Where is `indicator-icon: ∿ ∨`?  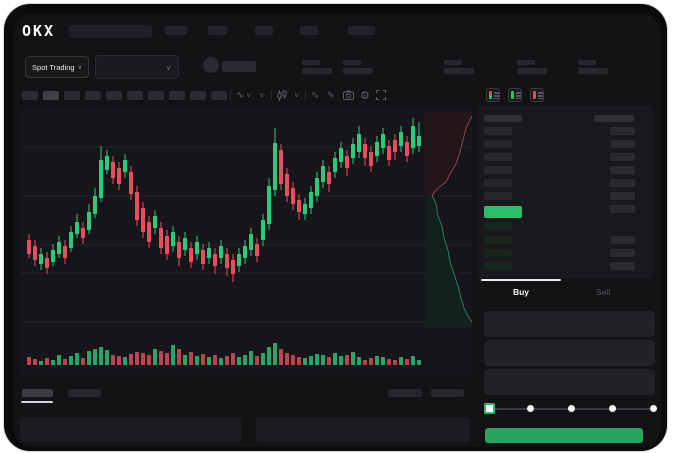
indicator-icon: ∿ ∨ is located at coordinates (243, 95).